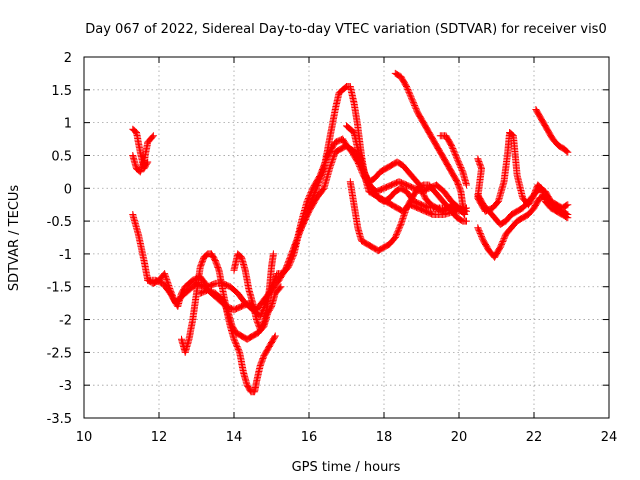  I want to click on x-tick-label: 18, so click(384, 437).